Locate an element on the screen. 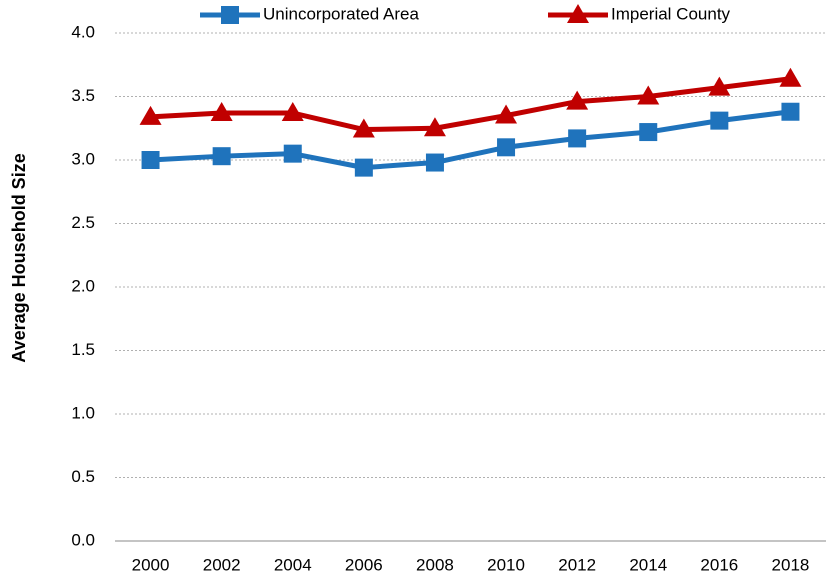 The image size is (826, 587). x-tick-label: 2000 is located at coordinates (151, 564).